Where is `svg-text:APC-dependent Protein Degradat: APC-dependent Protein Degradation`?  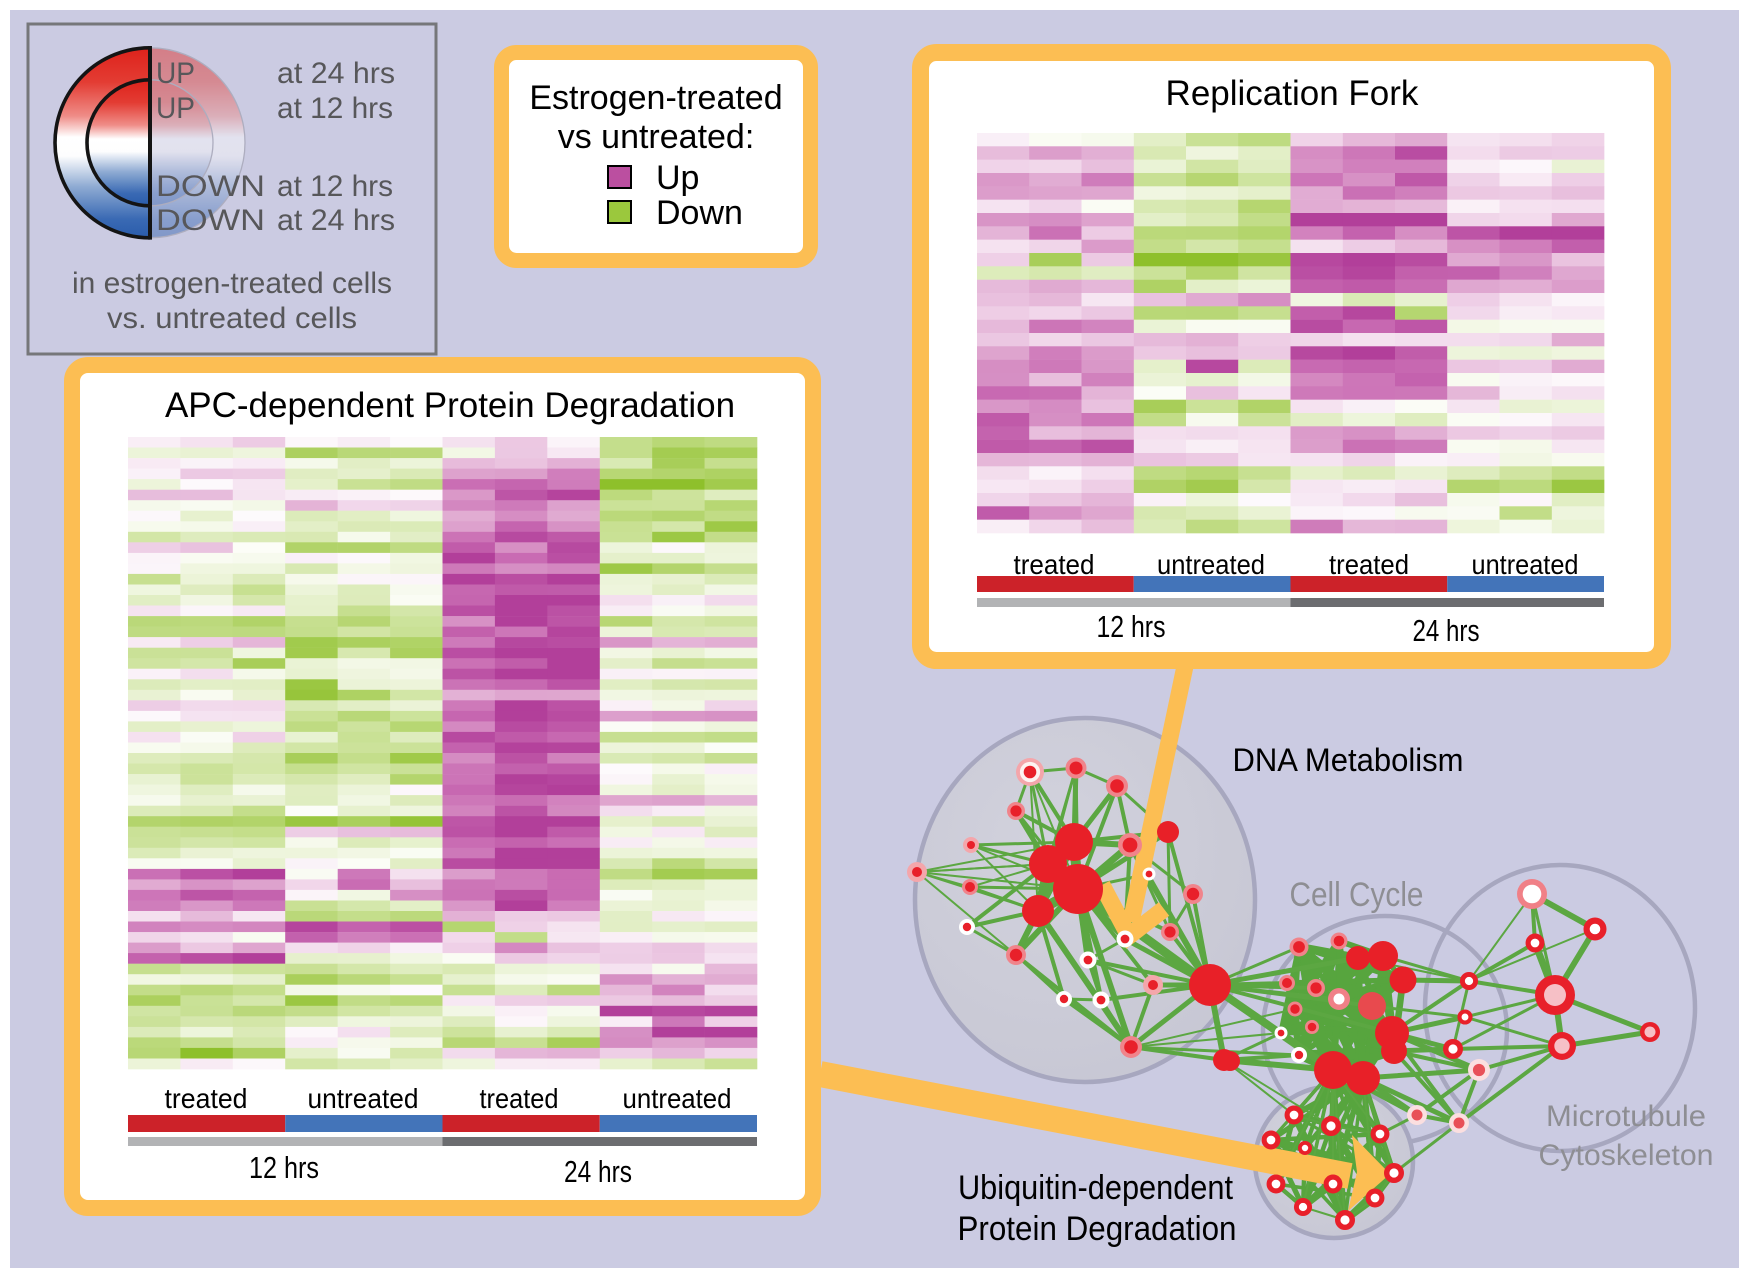 svg-text:APC-dependent Protein Degradat: APC-dependent Protein Degradation is located at coordinates (450, 405).